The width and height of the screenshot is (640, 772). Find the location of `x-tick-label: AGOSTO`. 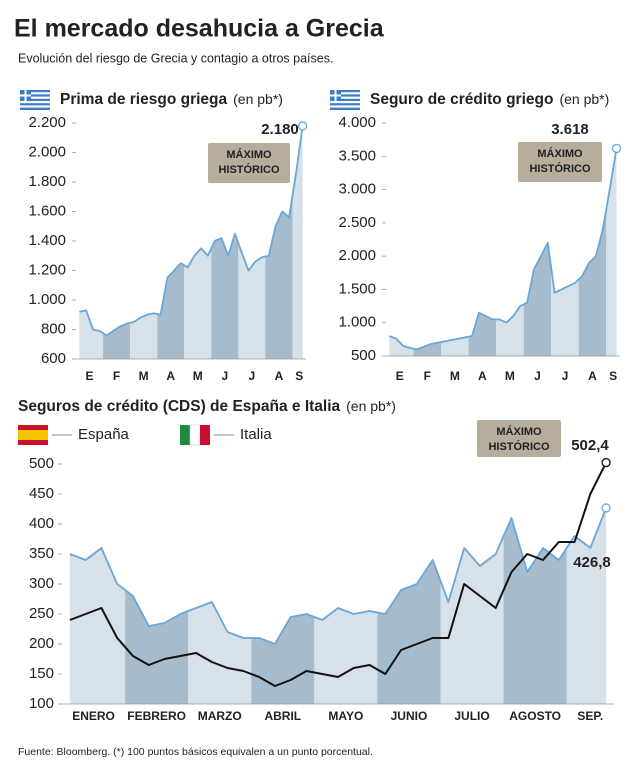

x-tick-label: AGOSTO is located at coordinates (535, 716).